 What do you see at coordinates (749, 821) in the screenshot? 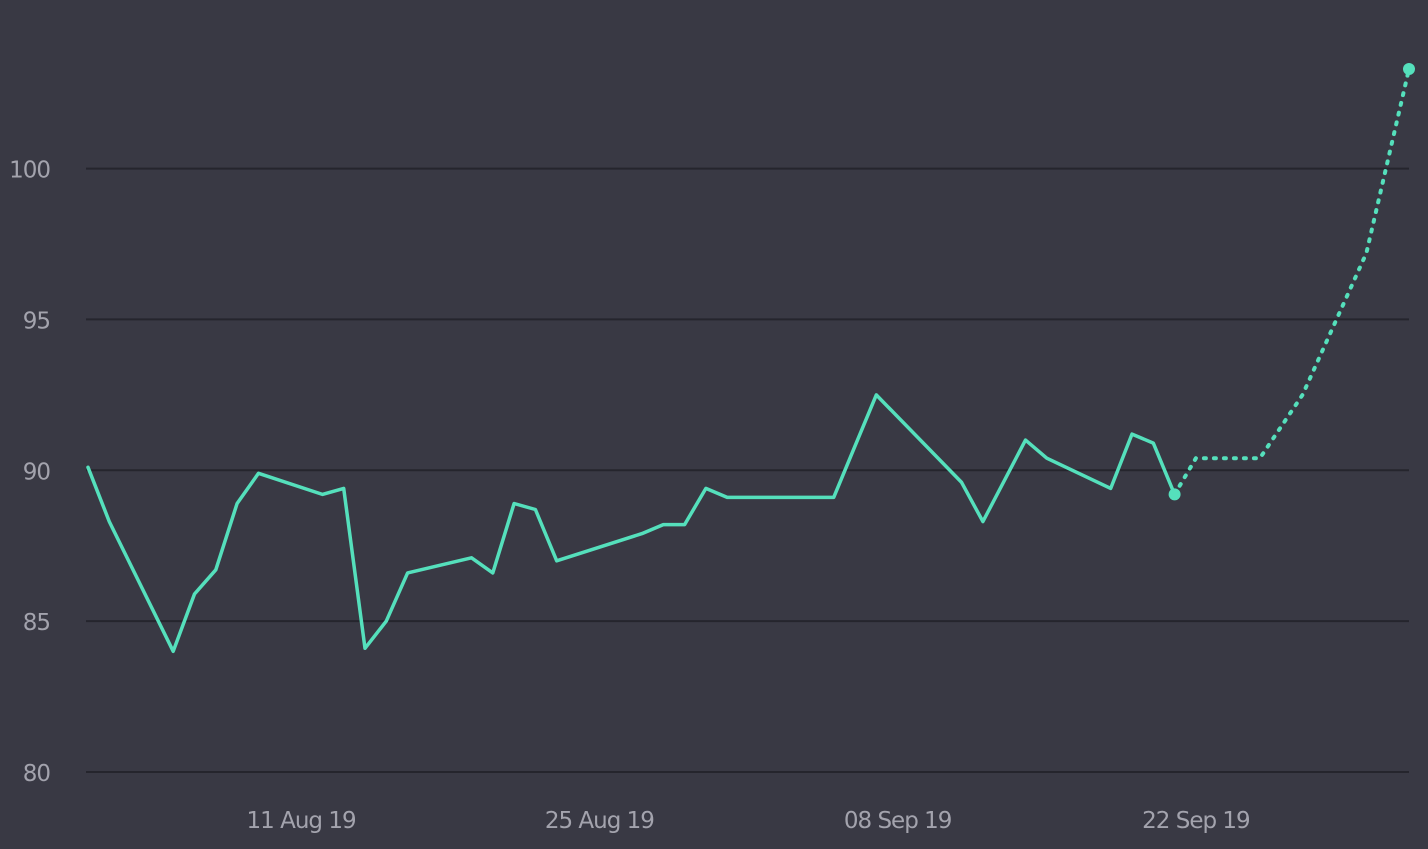
I see `x-axis-ticks: 11 Aug 19 25 Aug 19 08 Sep 19 22 Sep 19` at bounding box center [749, 821].